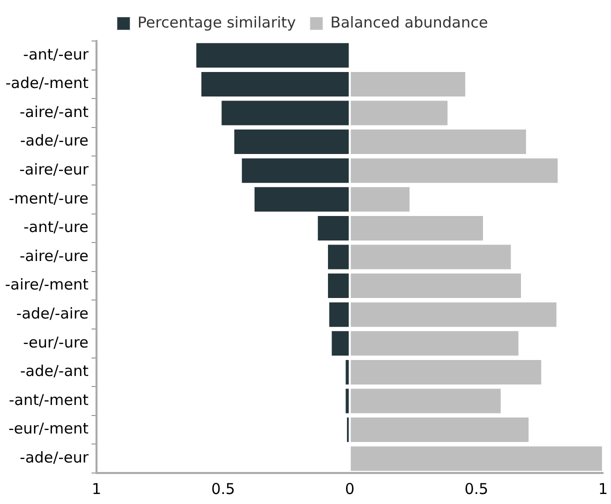 This screenshot has width=611, height=504. Describe the element at coordinates (47, 83) in the screenshot. I see `y-tick-label: -ade/-ment` at that location.